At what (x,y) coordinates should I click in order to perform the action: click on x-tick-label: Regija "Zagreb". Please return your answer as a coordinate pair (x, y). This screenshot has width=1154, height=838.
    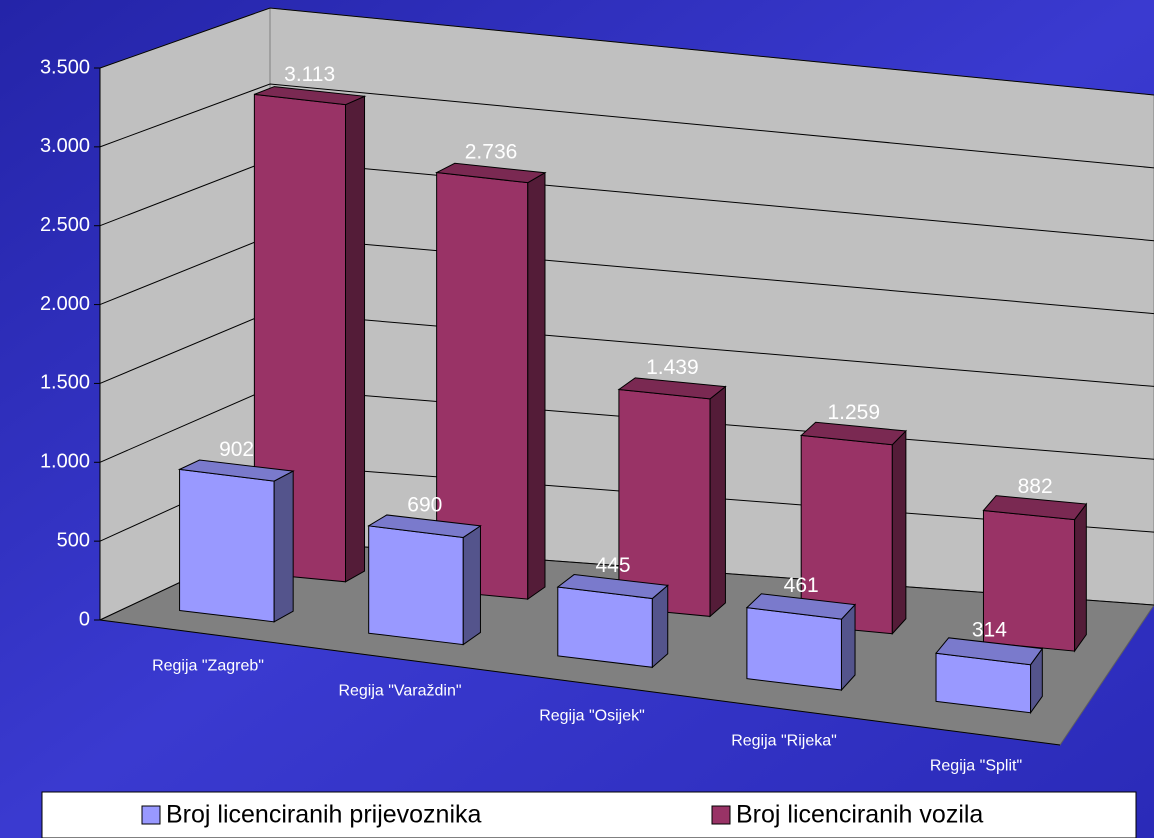
    Looking at the image, I should click on (208, 666).